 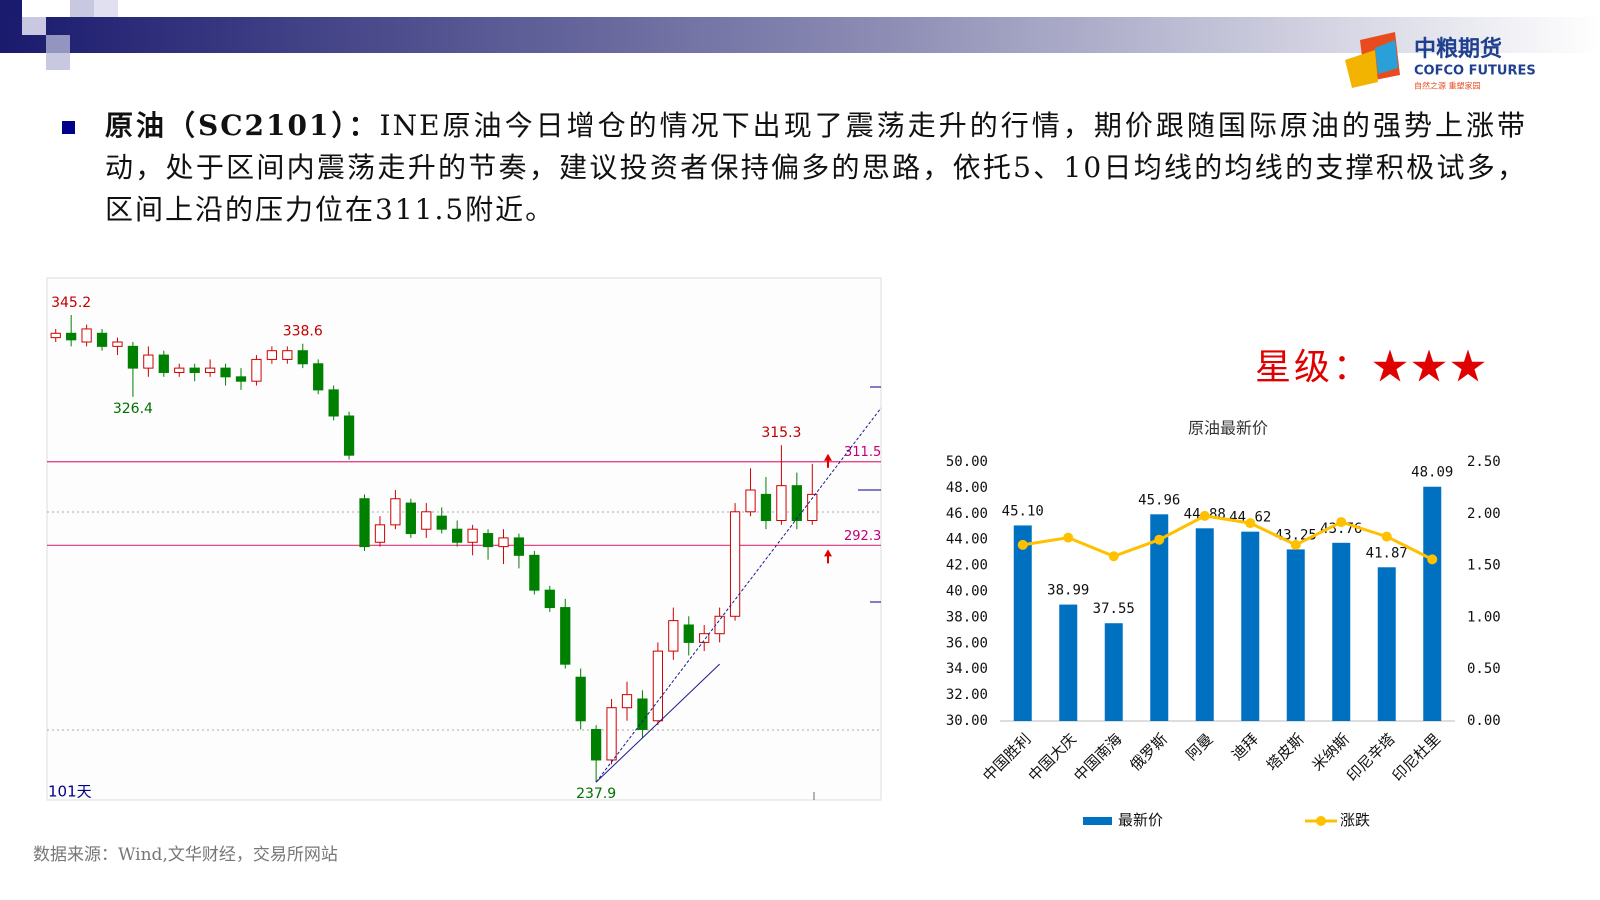 What do you see at coordinates (1484, 566) in the screenshot?
I see `y2-tick-label: 1.50` at bounding box center [1484, 566].